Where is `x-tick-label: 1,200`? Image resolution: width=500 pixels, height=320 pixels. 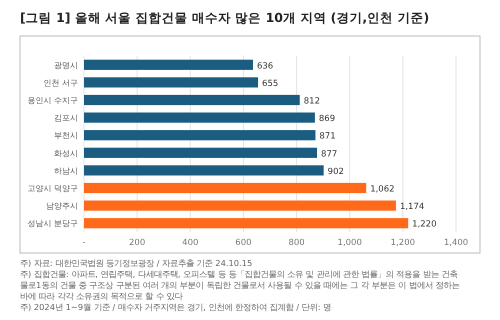
x-tick-label: 1,200 is located at coordinates (403, 243).